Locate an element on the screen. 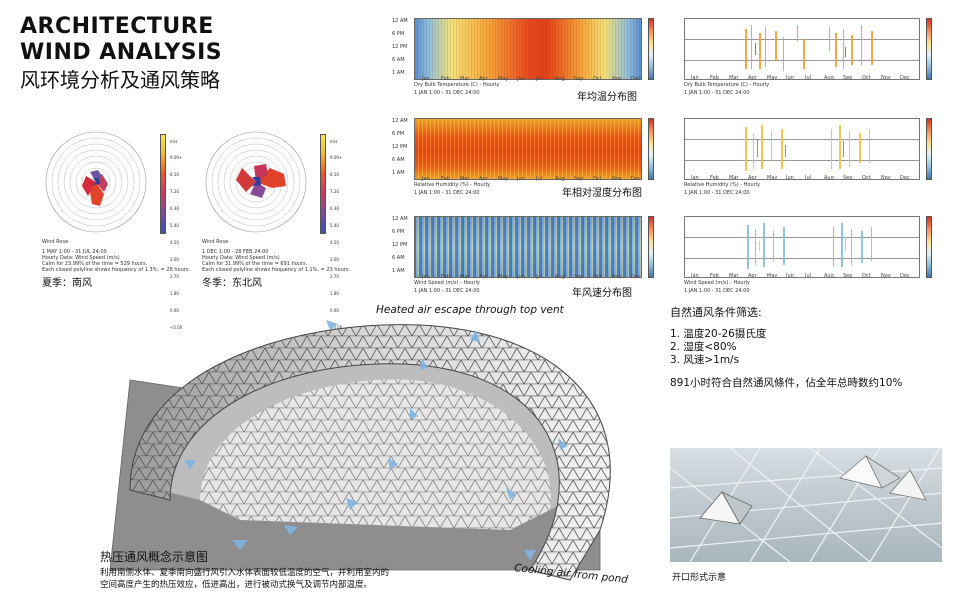 The width and height of the screenshot is (960, 599). wind-rose-summer-info-1: 1 MAY 1:00 - 31 JUL 24:00 is located at coordinates (74, 252).